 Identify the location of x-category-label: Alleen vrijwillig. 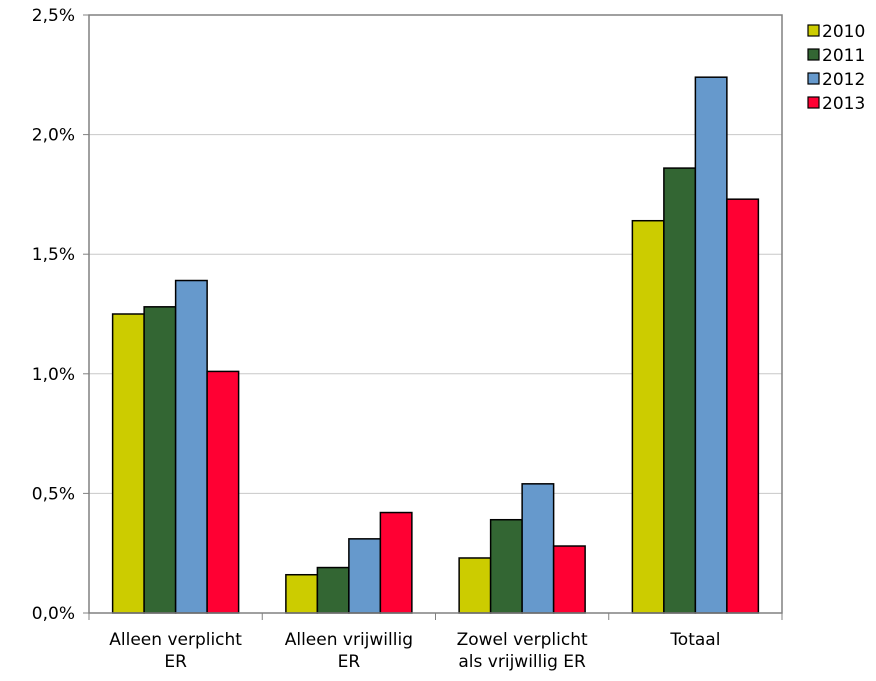
(349, 640).